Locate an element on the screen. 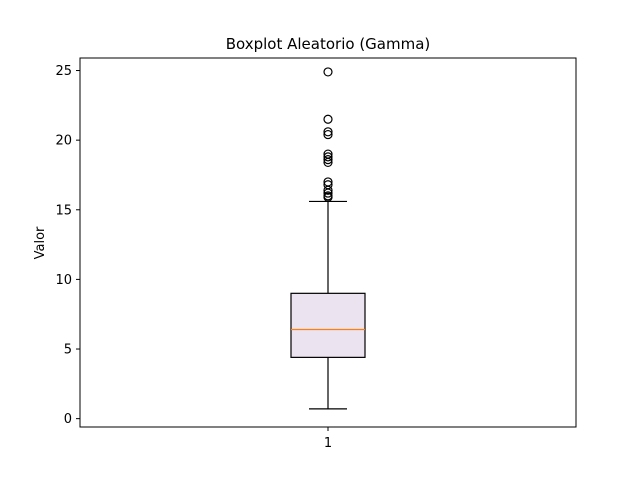  plot-area is located at coordinates (328, 238).